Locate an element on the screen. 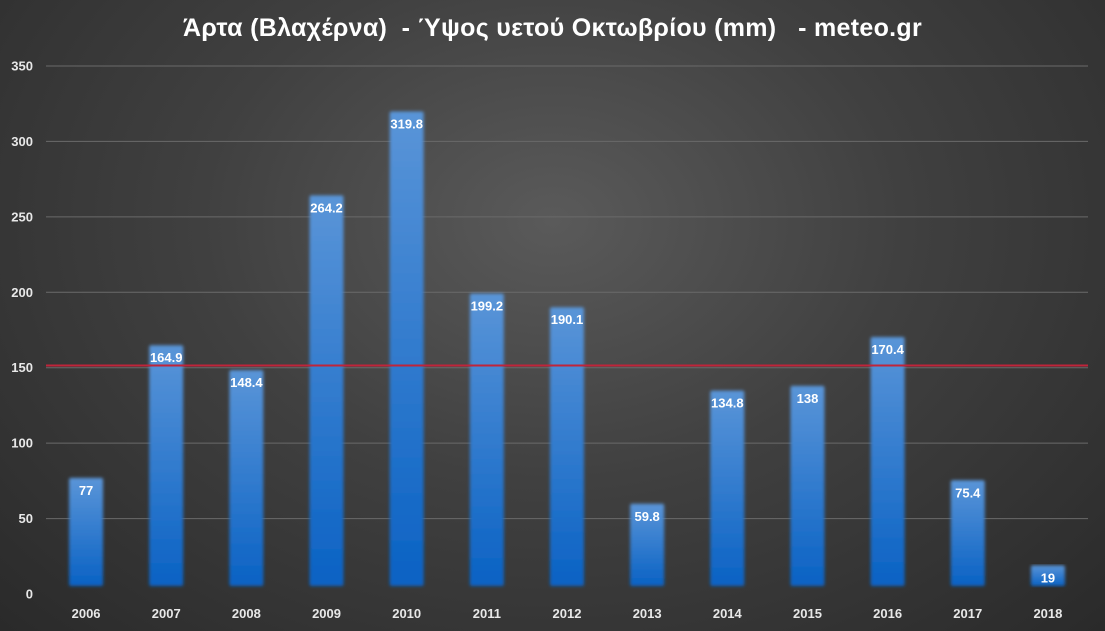  y-tick-label: 150 is located at coordinates (22, 367).